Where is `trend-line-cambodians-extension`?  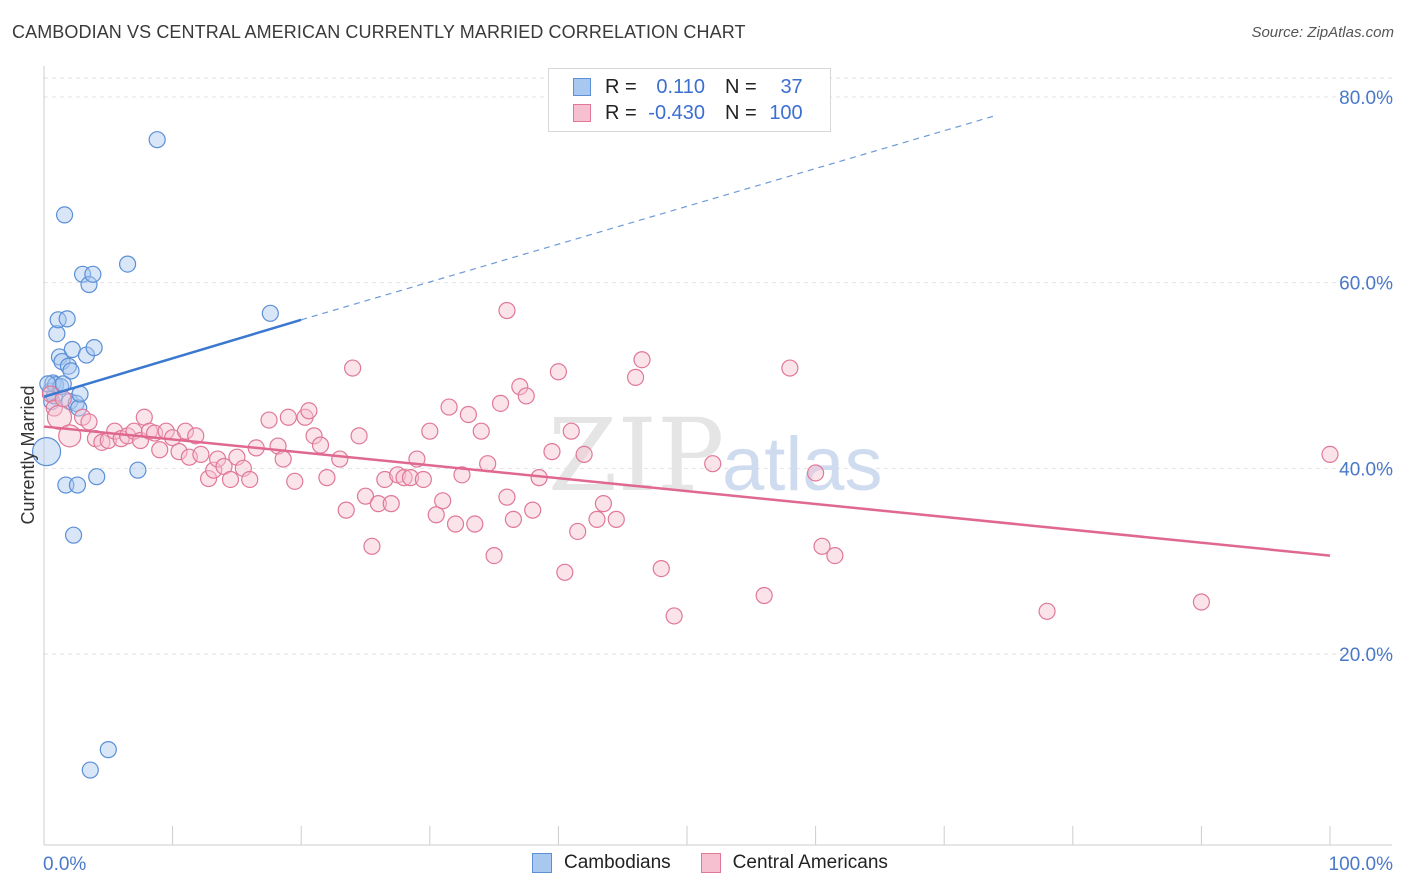 trend-line-cambodians-extension is located at coordinates (648, 217).